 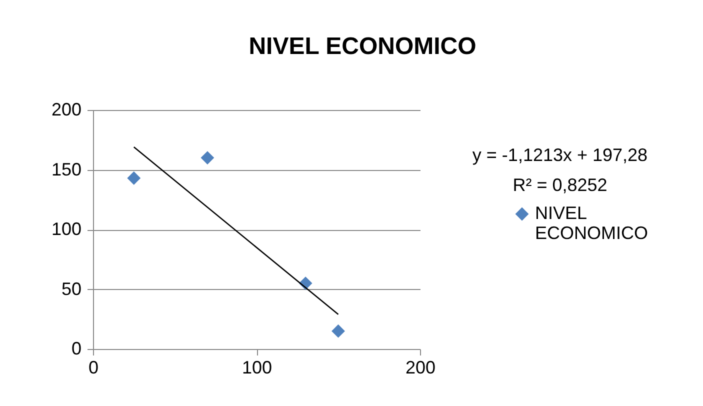 I want to click on x-tick-label: 100, so click(x=257, y=368).